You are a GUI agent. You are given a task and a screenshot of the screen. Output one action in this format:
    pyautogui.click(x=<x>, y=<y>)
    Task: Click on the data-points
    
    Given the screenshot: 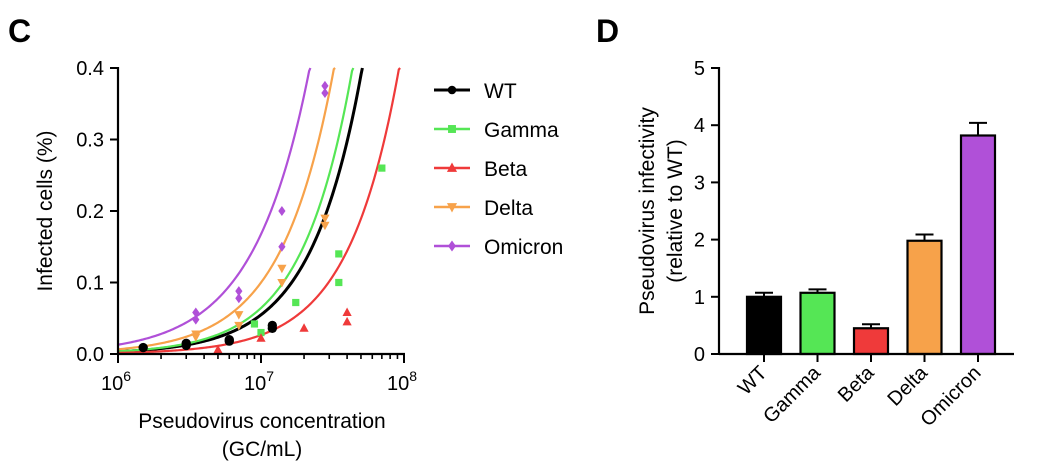 What is the action you would take?
    pyautogui.click(x=262, y=217)
    